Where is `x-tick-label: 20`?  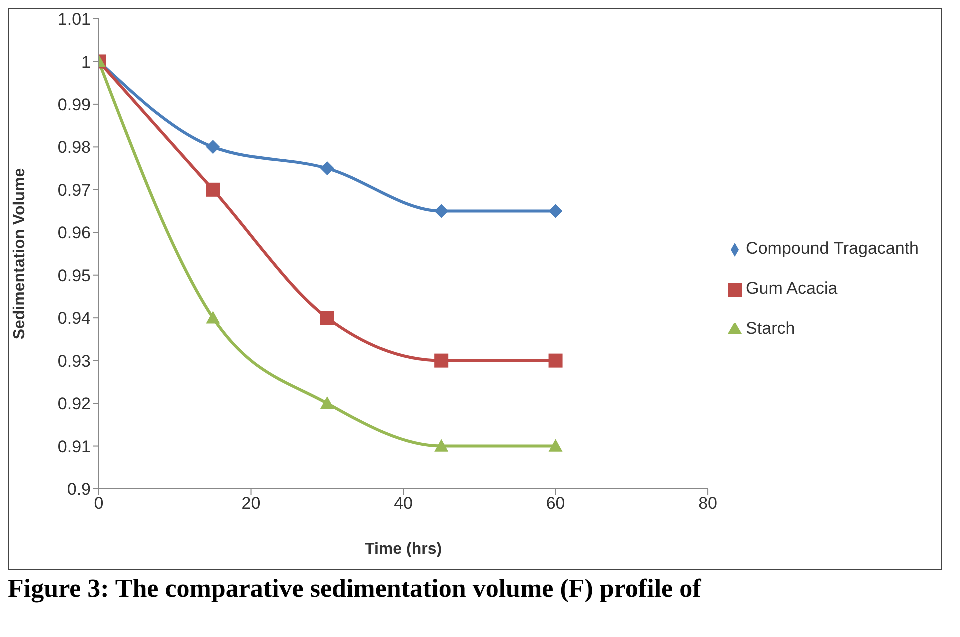 x-tick-label: 20 is located at coordinates (251, 504).